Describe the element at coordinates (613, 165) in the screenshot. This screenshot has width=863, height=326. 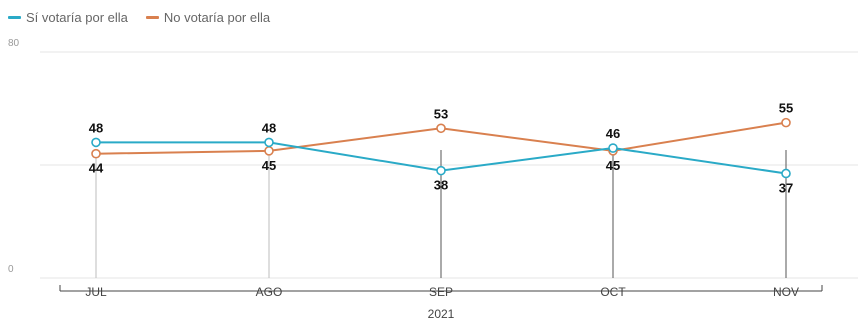
I see `data-label-s1-oct: 45` at that location.